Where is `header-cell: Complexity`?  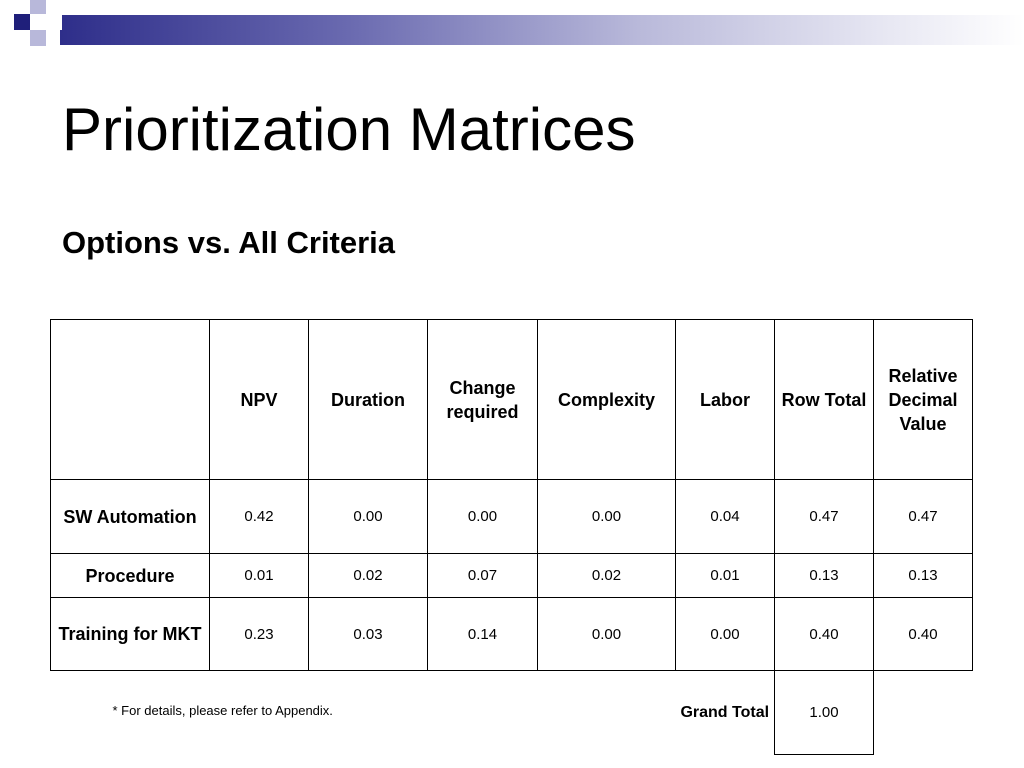
header-cell: Complexity is located at coordinates (606, 399).